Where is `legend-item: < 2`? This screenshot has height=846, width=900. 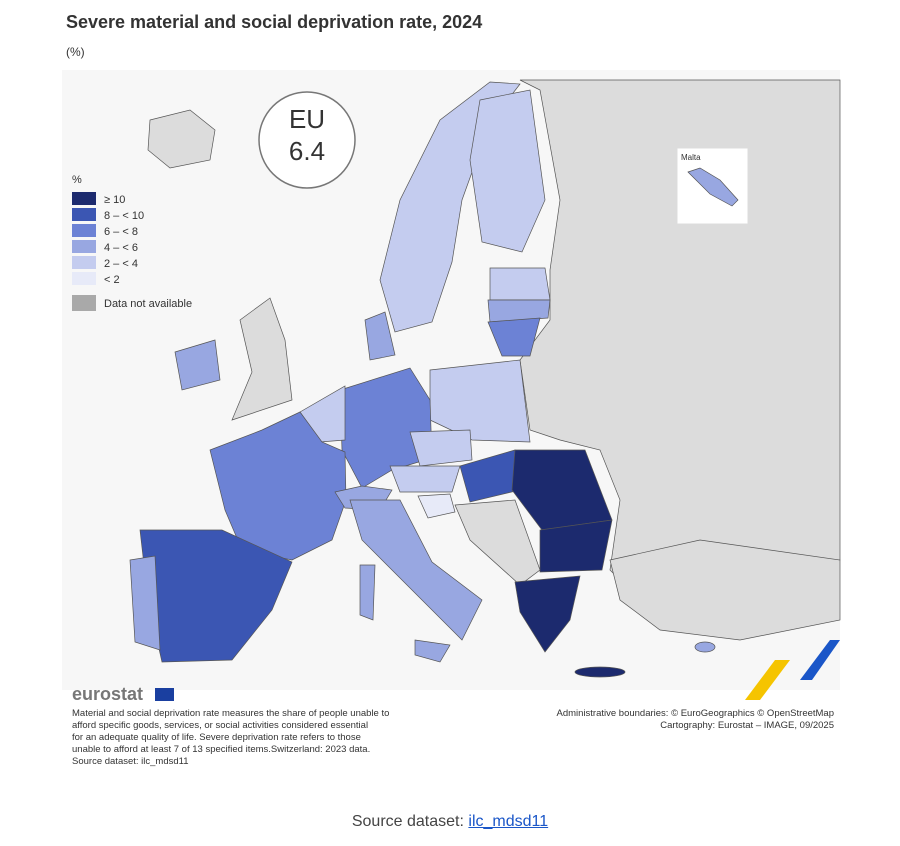 legend-item: < 2 is located at coordinates (112, 280).